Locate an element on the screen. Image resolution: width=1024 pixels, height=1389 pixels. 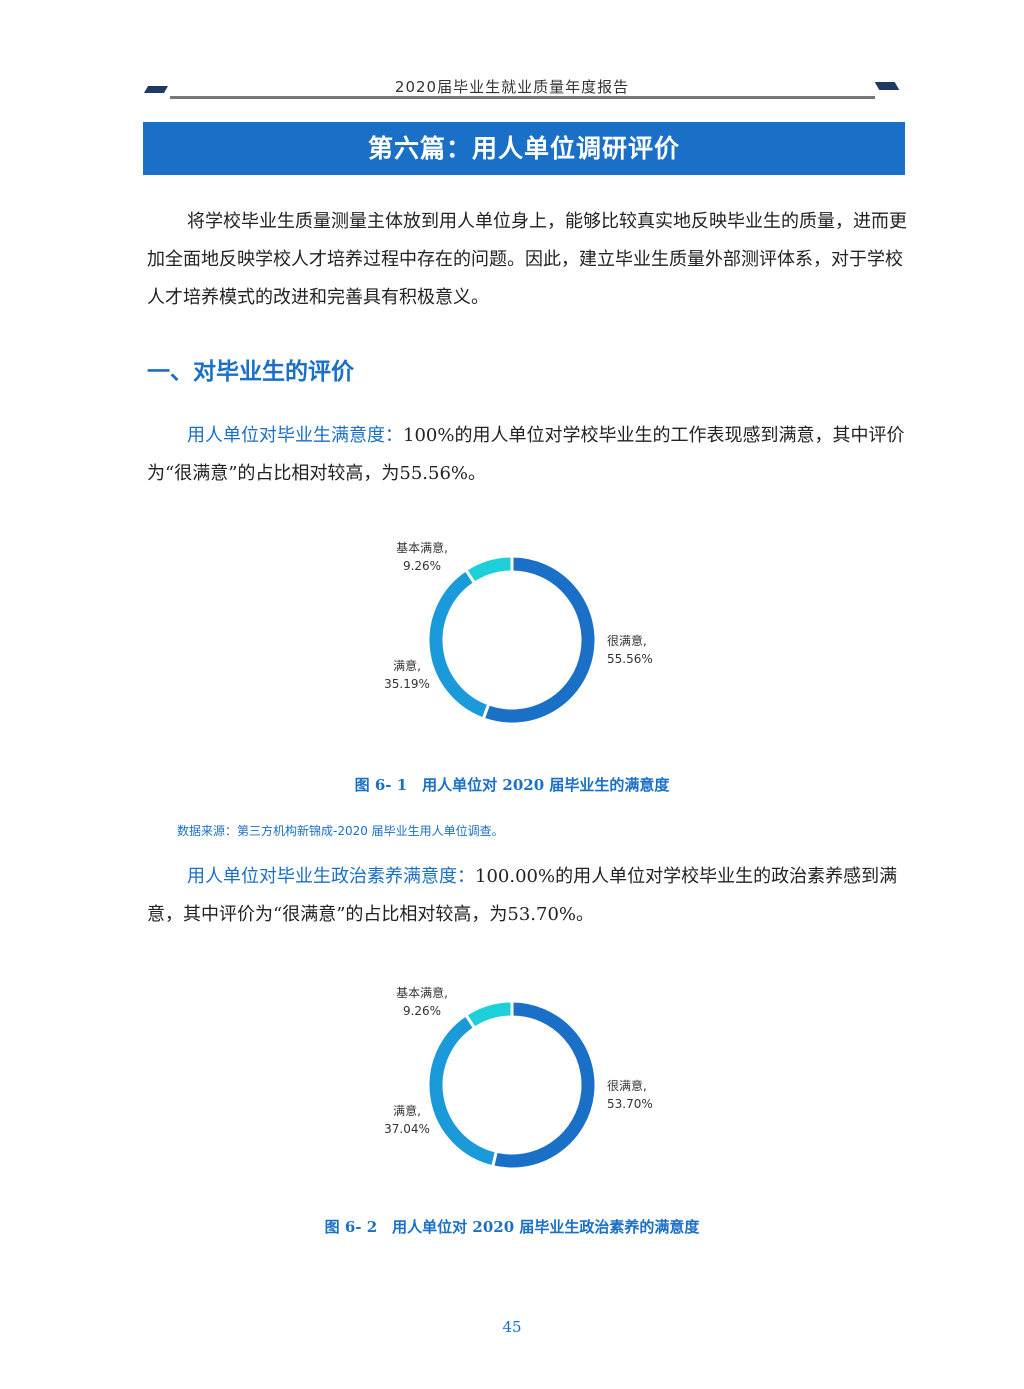
running-header: 2020届毕业生就业质量年度报告 is located at coordinates (512, 87).